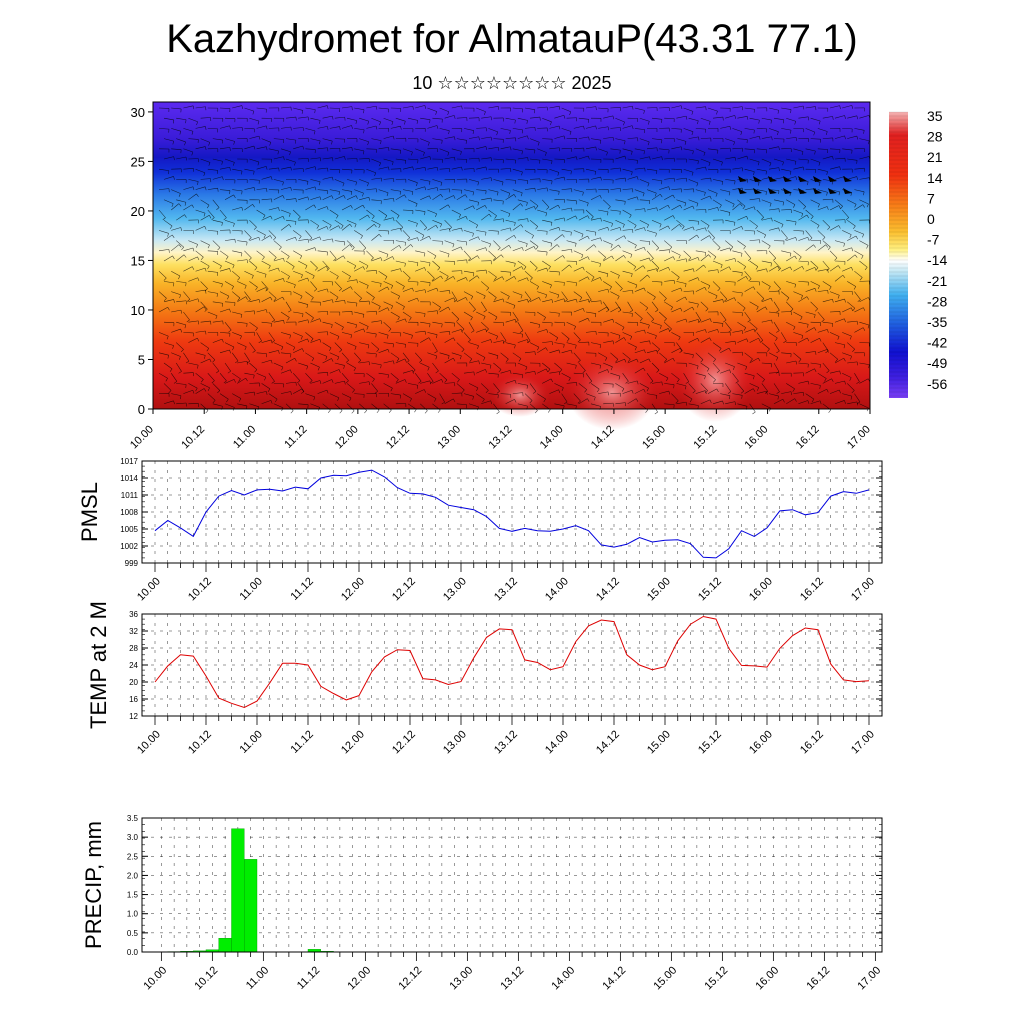  Describe the element at coordinates (716, 978) in the screenshot. I see `x-tick-label: 15.12` at that location.